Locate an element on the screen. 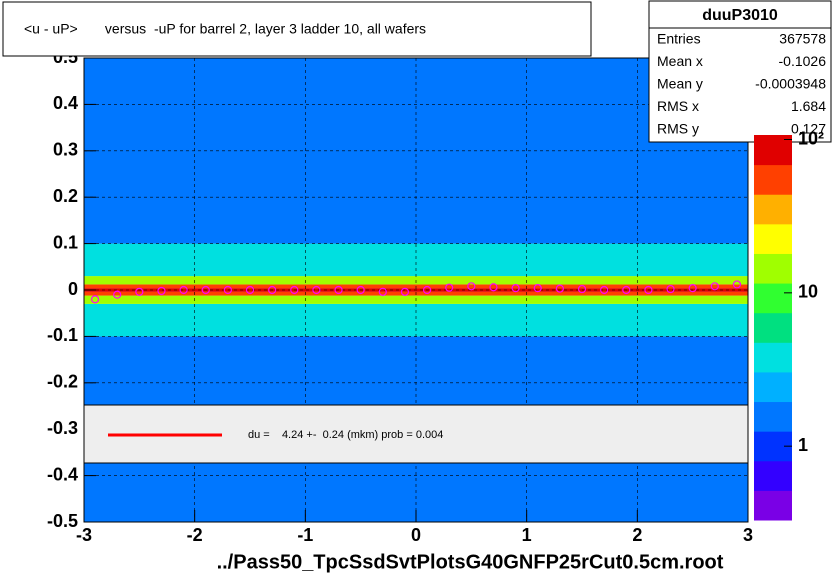  x-tick-label: -2 is located at coordinates (195, 535).